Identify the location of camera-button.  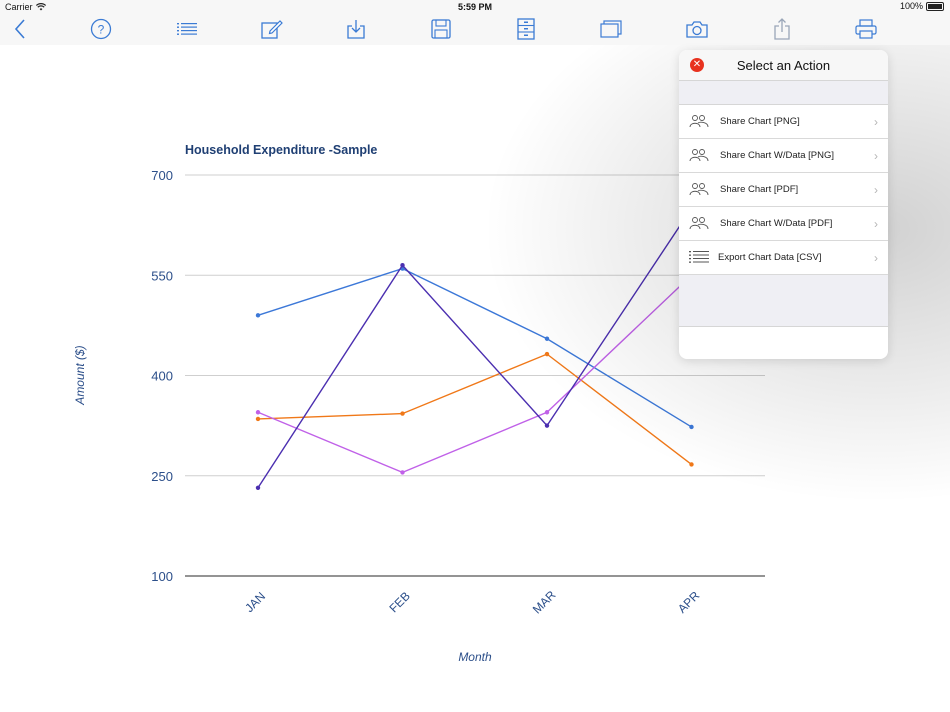
(697, 29).